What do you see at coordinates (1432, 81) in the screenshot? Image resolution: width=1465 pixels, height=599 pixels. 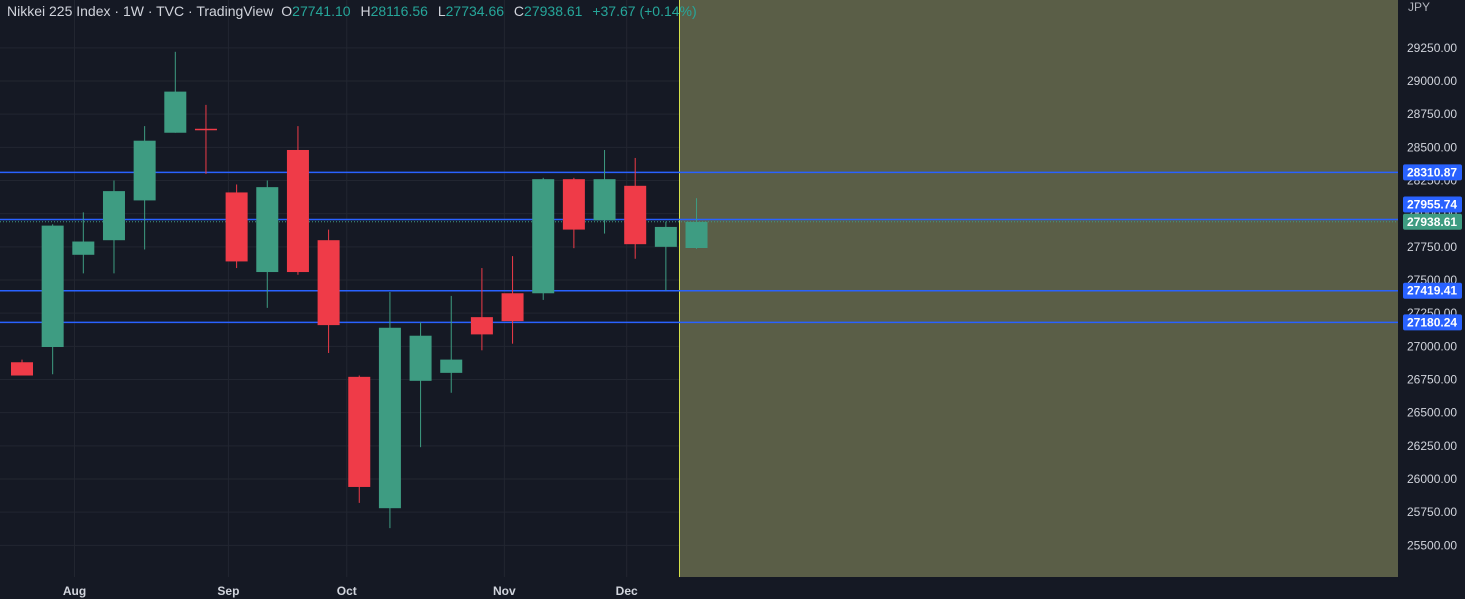 I see `price-tick-label: 29000.00` at bounding box center [1432, 81].